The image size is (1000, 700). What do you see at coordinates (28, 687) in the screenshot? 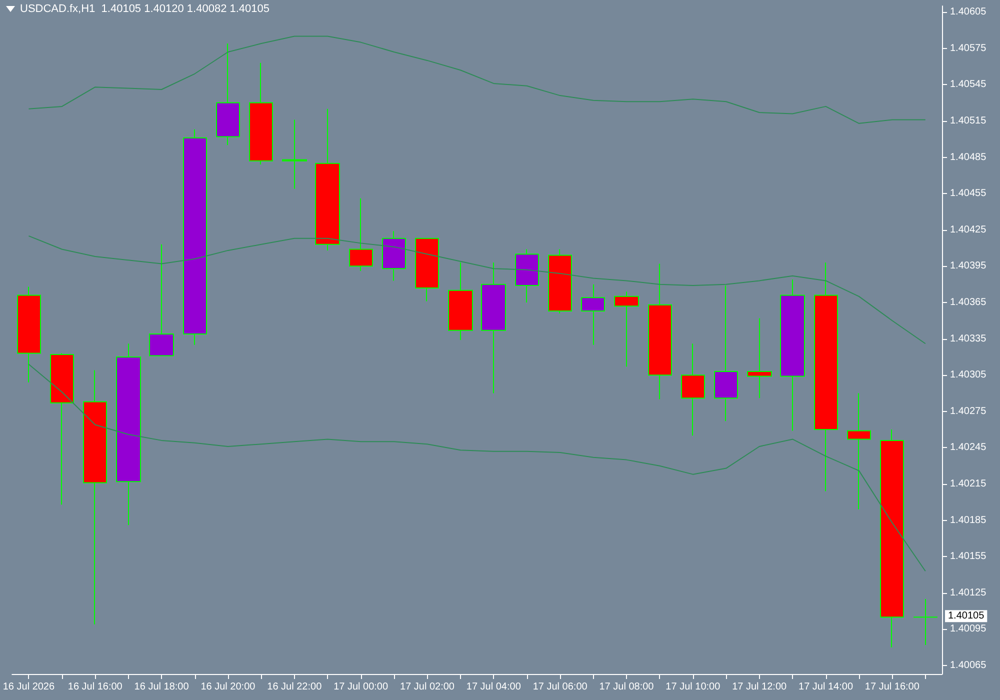
I see `x-tick-label: 16 Jul 2026` at bounding box center [28, 687].